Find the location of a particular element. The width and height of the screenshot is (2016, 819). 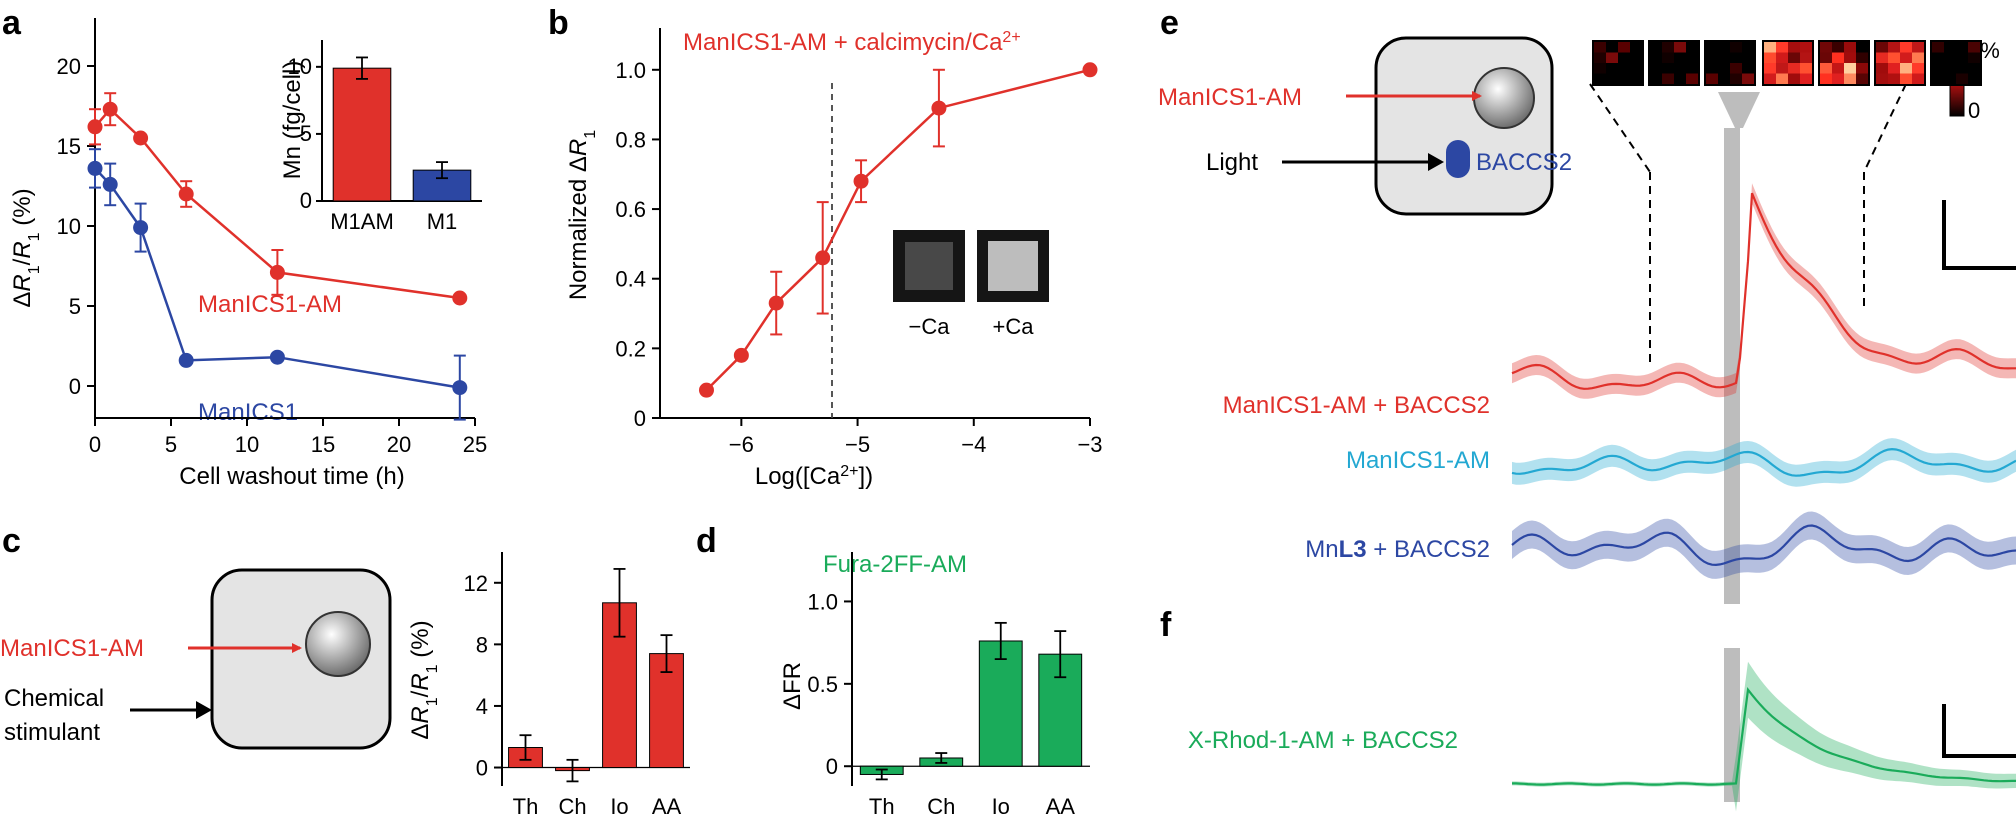

panel-a-xtick-label: 25 is located at coordinates (475, 444).